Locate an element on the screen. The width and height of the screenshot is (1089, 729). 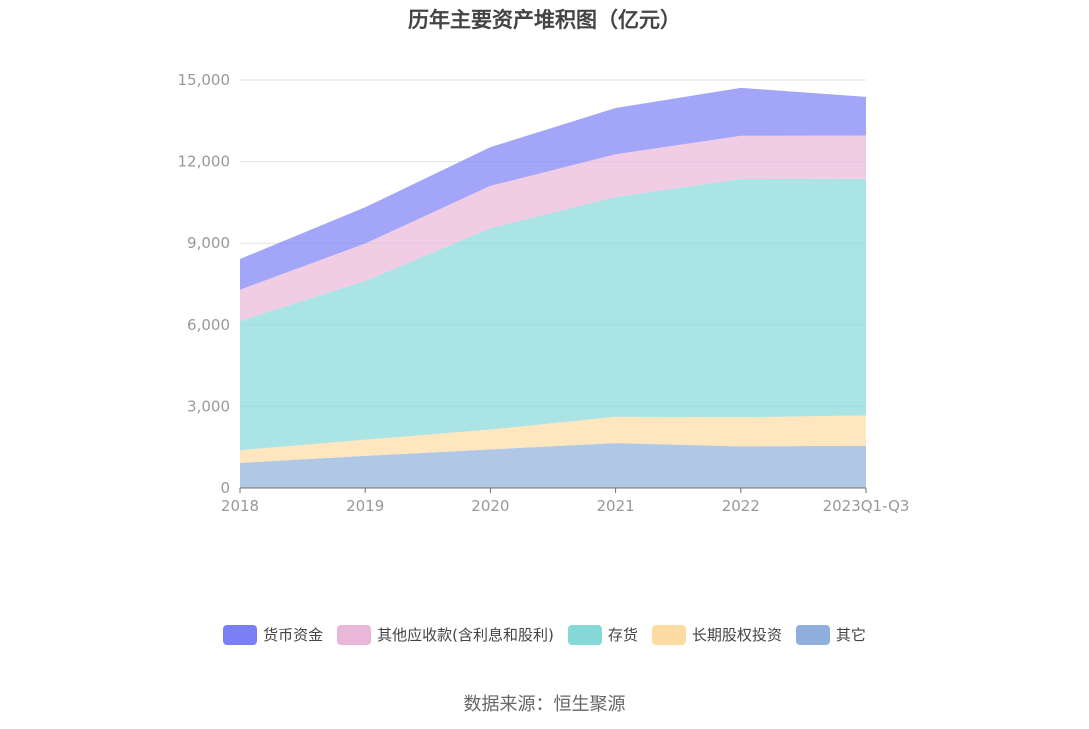
legend-item: 存货 is located at coordinates (602, 634).